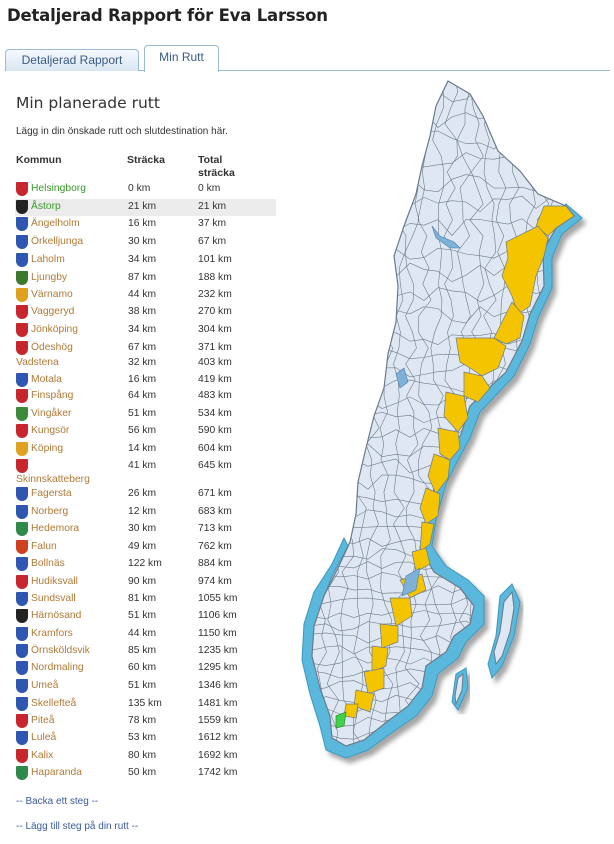  Describe the element at coordinates (209, 188) in the screenshot. I see `total-distance-cell: 0 km` at that location.